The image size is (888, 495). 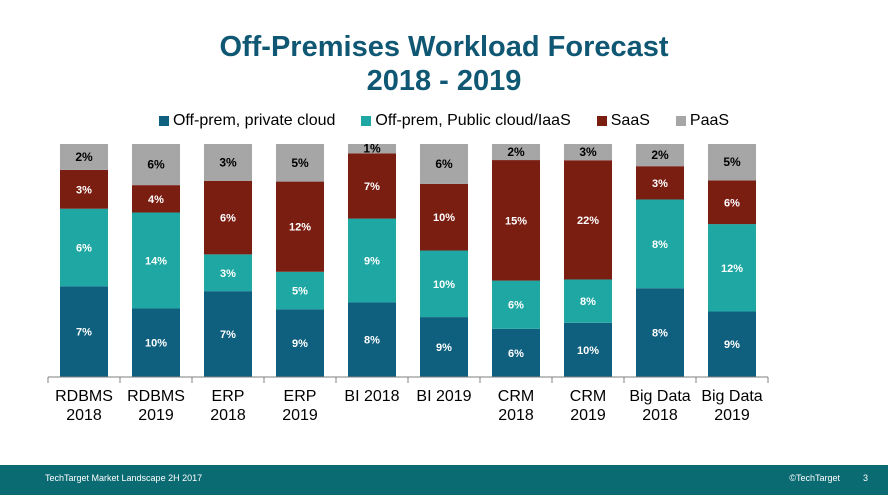 I want to click on legend-item: Off-prem, Public cloud/IaaS, so click(x=466, y=121).